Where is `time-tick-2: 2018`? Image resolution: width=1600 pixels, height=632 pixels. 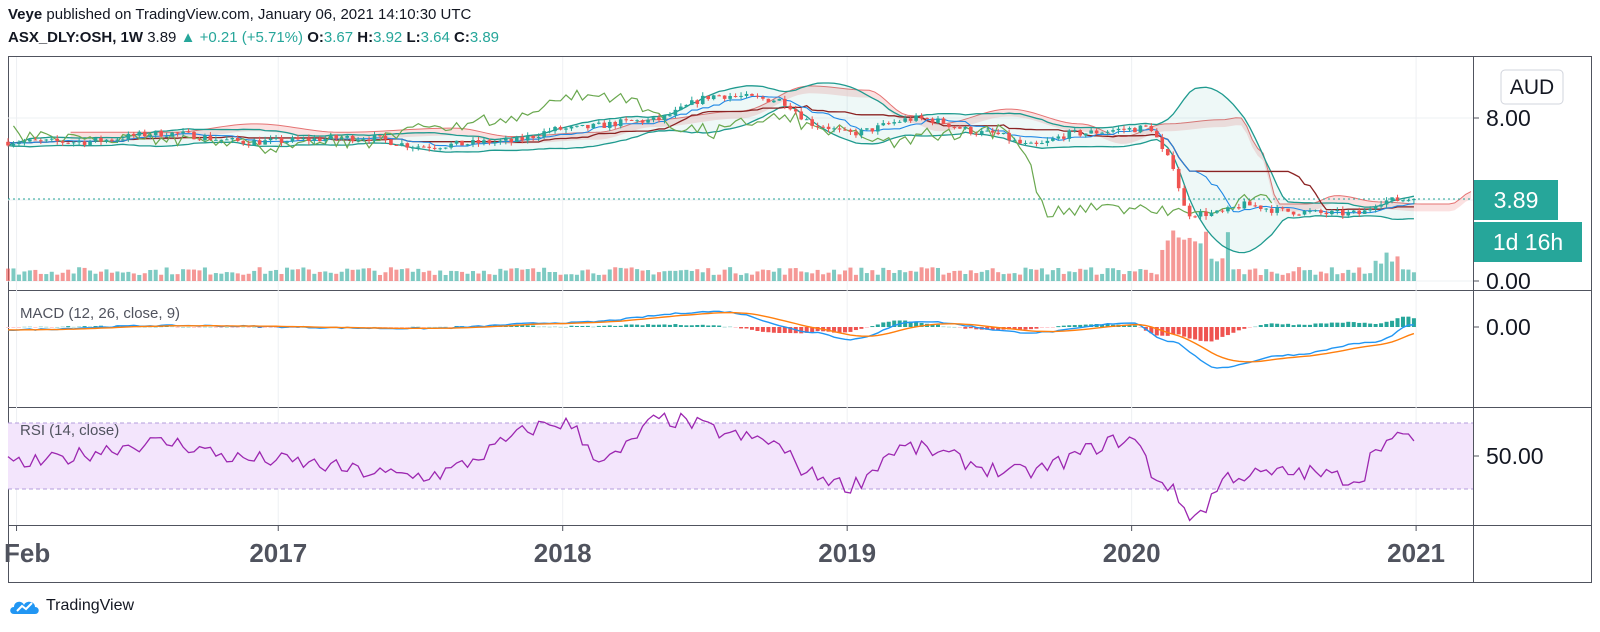
time-tick-2: 2018 is located at coordinates (563, 553).